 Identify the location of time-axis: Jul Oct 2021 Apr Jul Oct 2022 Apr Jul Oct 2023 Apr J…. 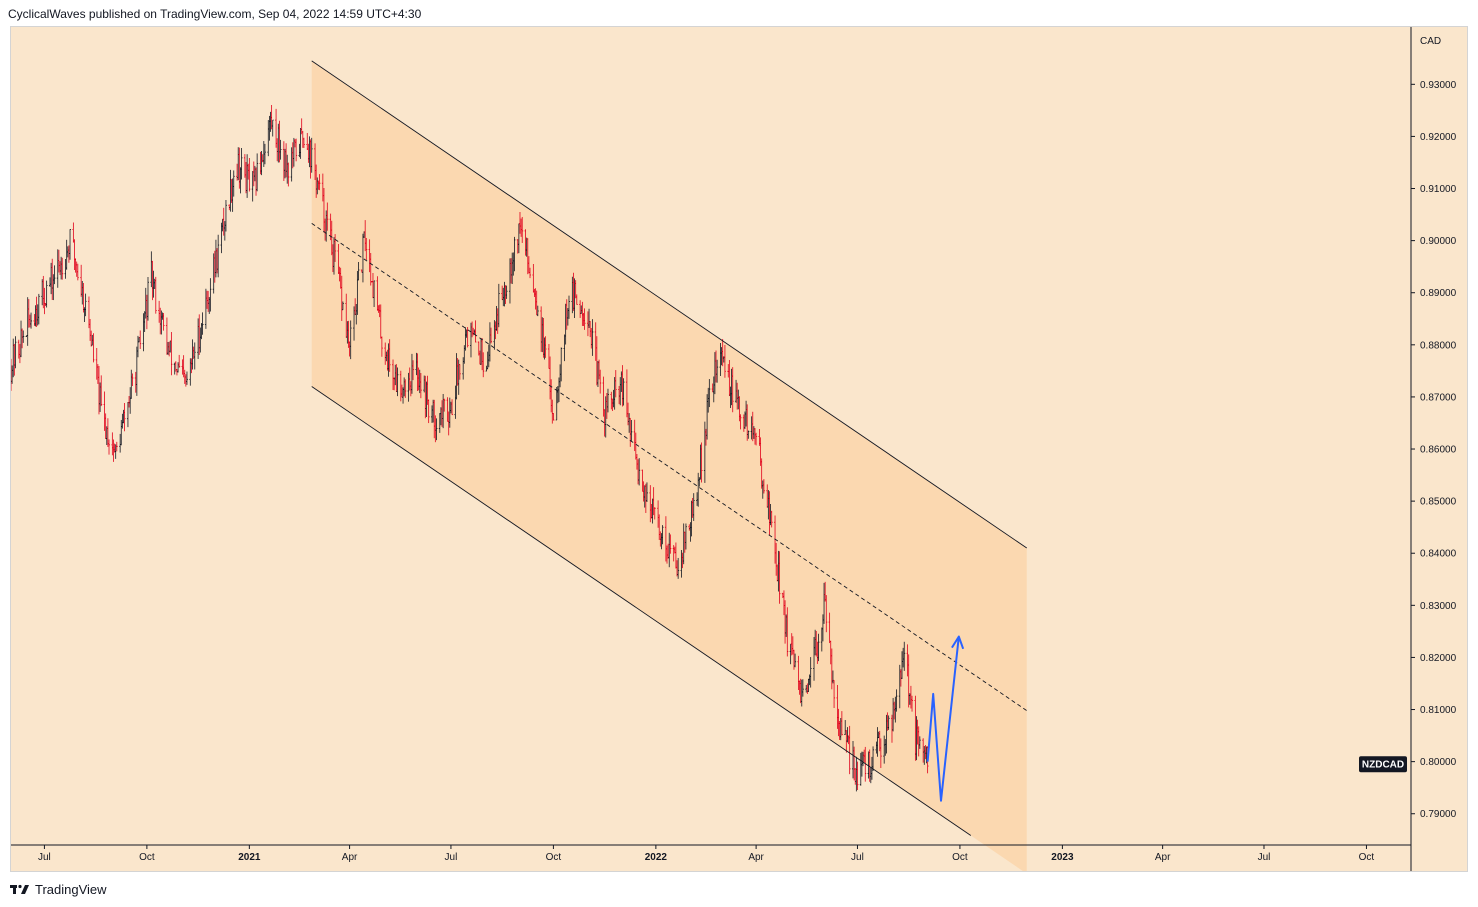
(706, 854).